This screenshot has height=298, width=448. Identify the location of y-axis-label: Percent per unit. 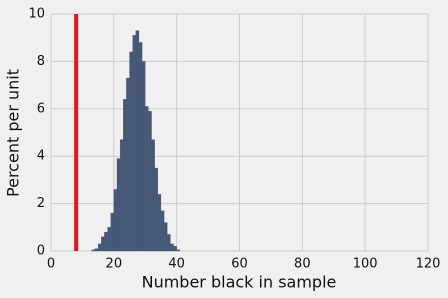
(13, 133).